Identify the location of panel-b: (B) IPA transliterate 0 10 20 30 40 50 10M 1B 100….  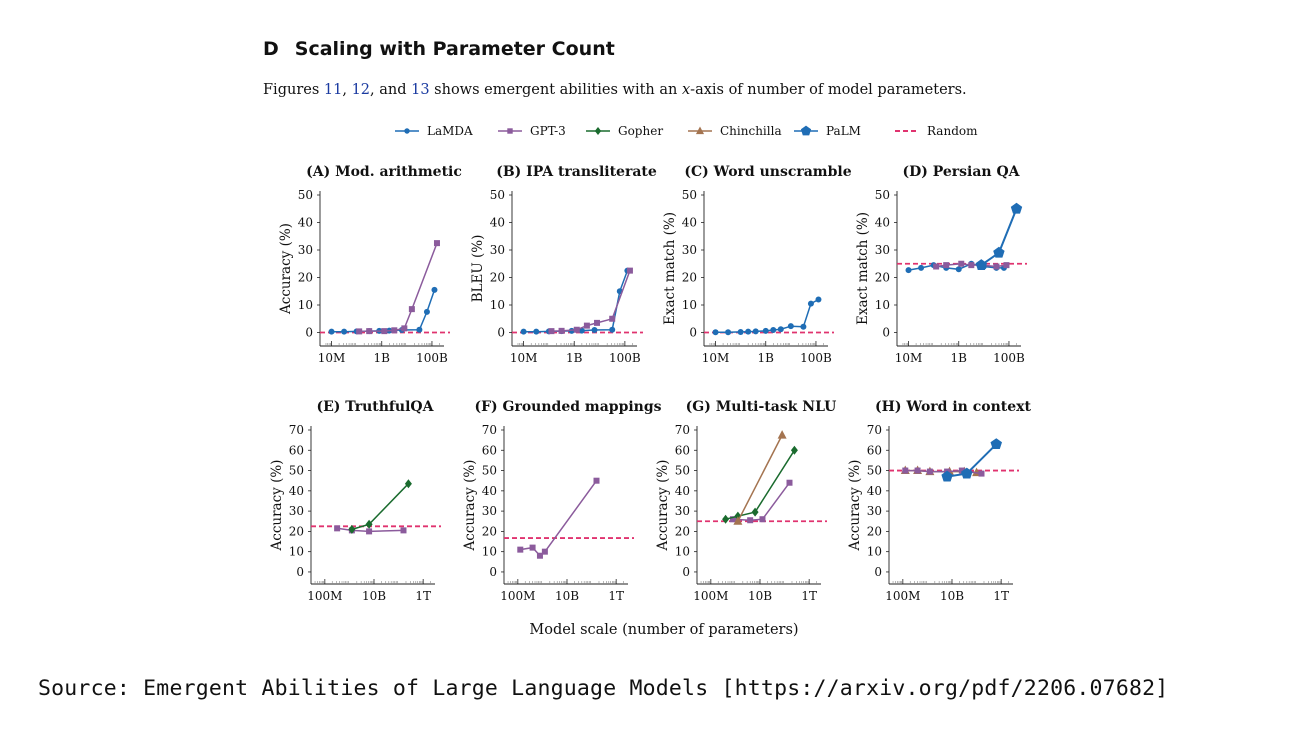
(563, 264).